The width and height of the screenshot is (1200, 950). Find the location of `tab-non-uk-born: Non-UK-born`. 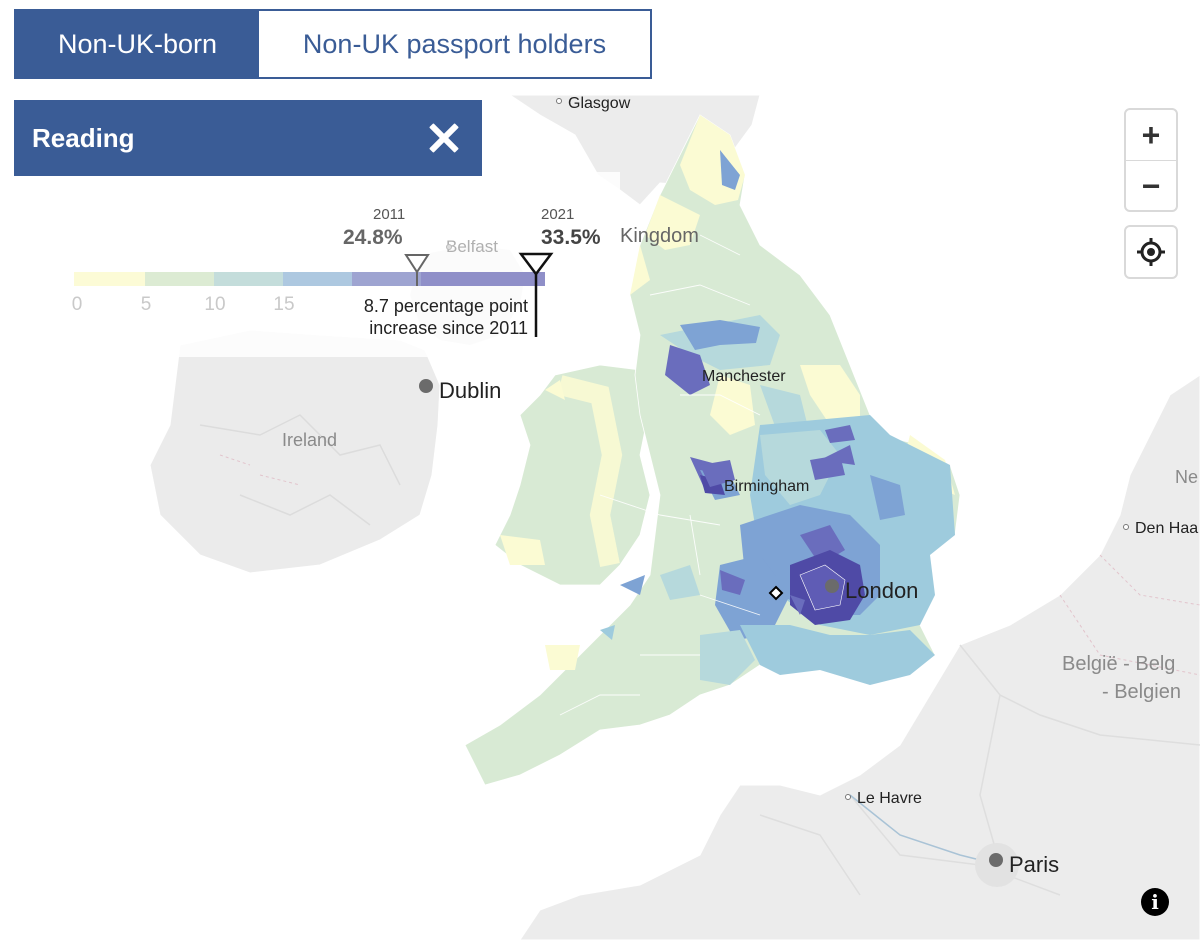

tab-non-uk-born: Non-UK-born is located at coordinates (137, 44).